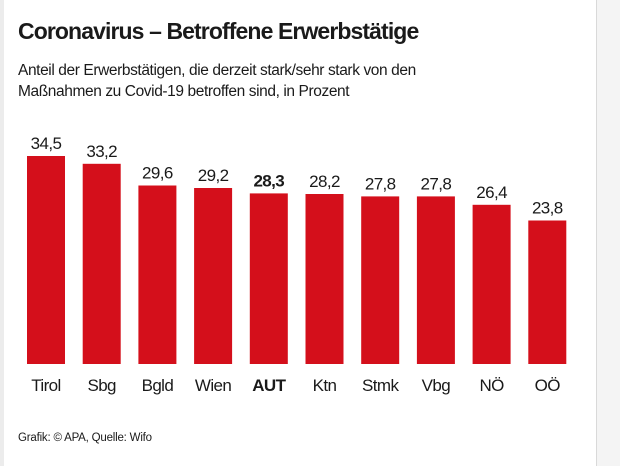 The image size is (620, 466). I want to click on value-label-bgld: 29,6, so click(157, 173).